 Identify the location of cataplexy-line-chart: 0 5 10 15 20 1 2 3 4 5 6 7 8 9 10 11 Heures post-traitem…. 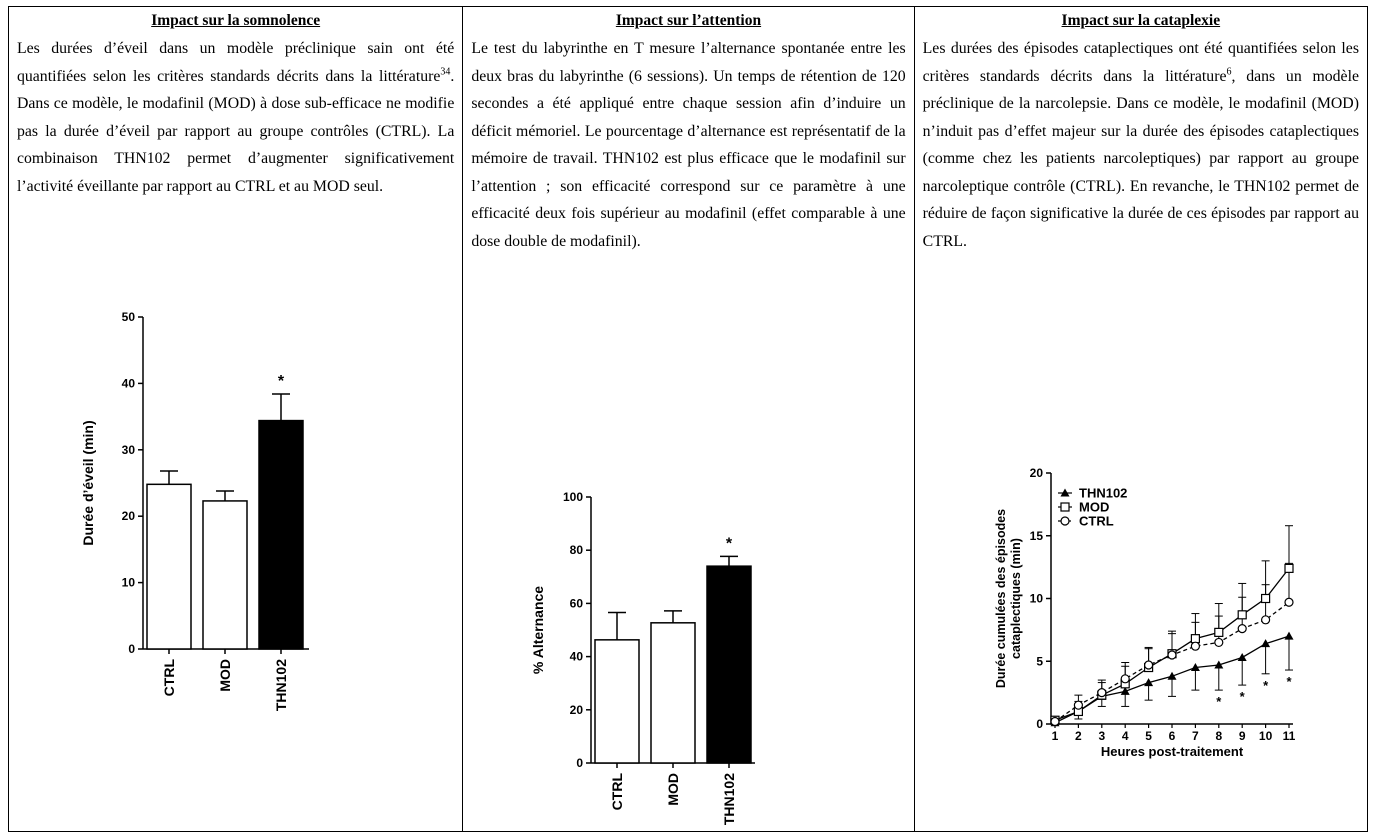
(1145, 612).